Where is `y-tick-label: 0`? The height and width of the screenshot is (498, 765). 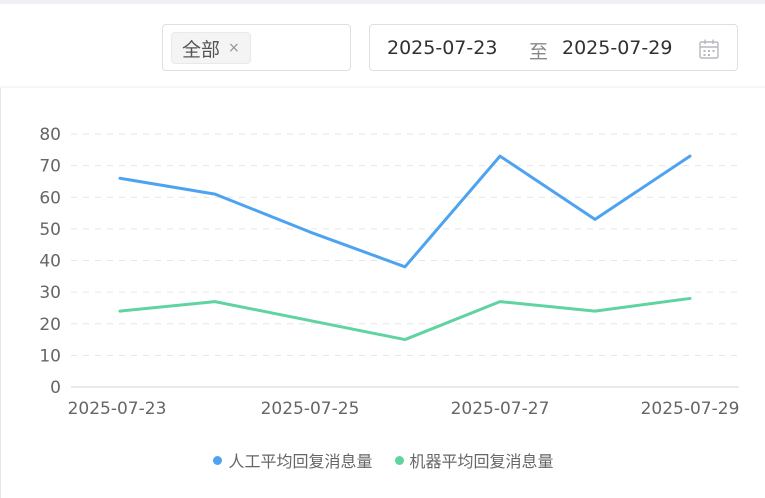 y-tick-label: 0 is located at coordinates (55, 388).